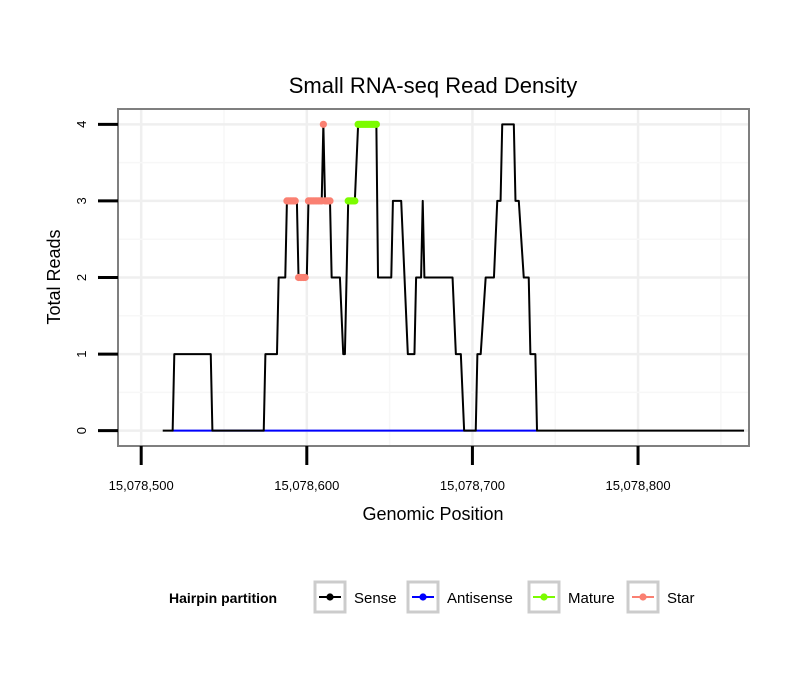  I want to click on series-points, so click(331, 201).